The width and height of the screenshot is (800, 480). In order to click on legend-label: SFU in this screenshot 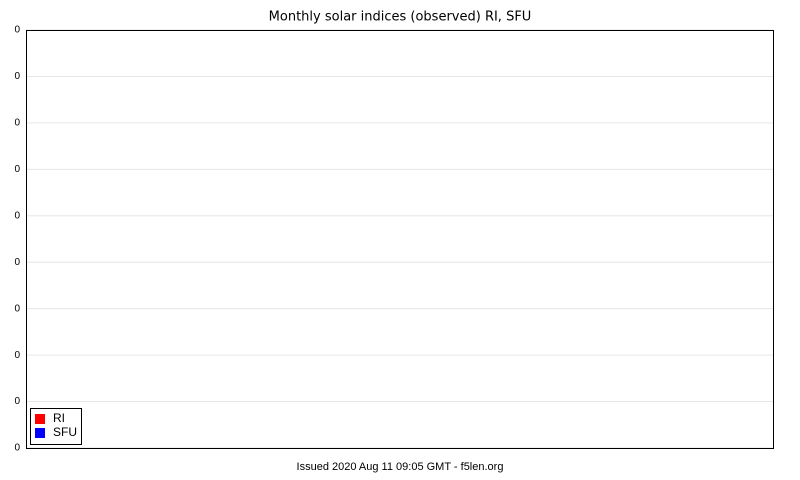, I will do `click(65, 432)`.